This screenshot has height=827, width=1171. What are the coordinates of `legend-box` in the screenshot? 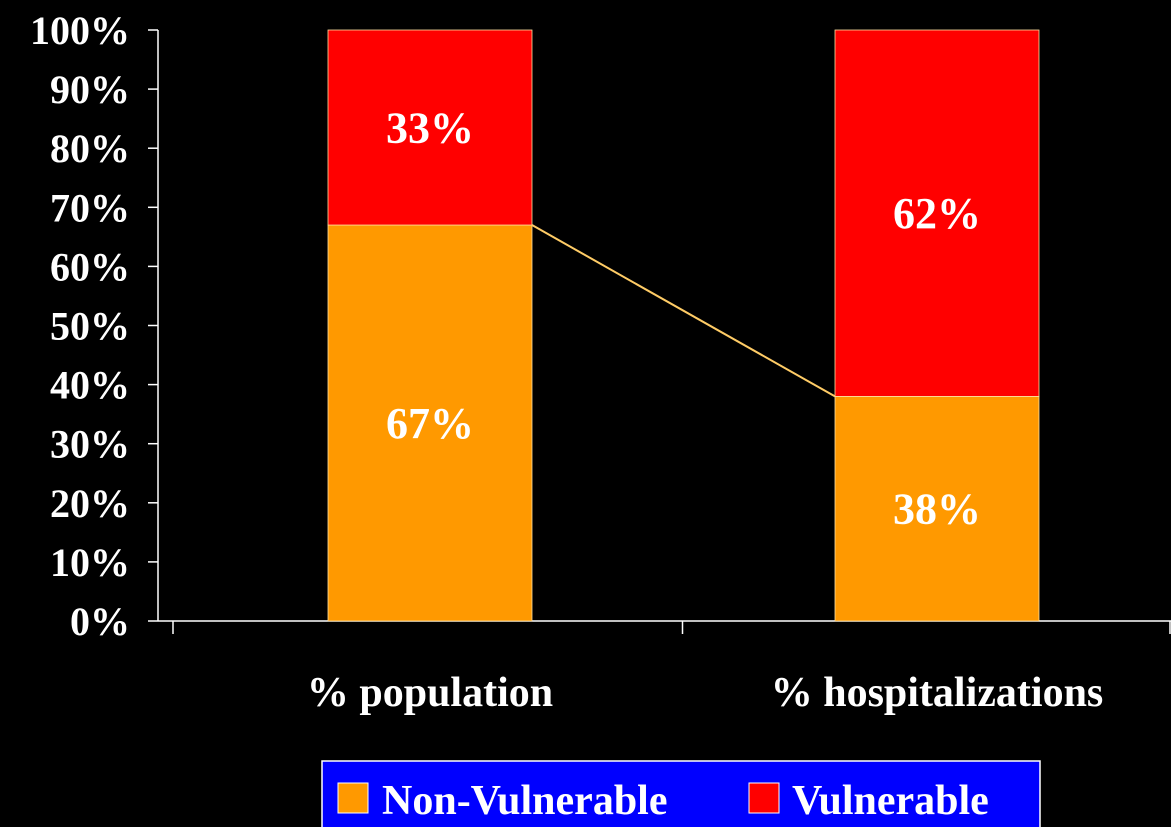 It's located at (681, 793).